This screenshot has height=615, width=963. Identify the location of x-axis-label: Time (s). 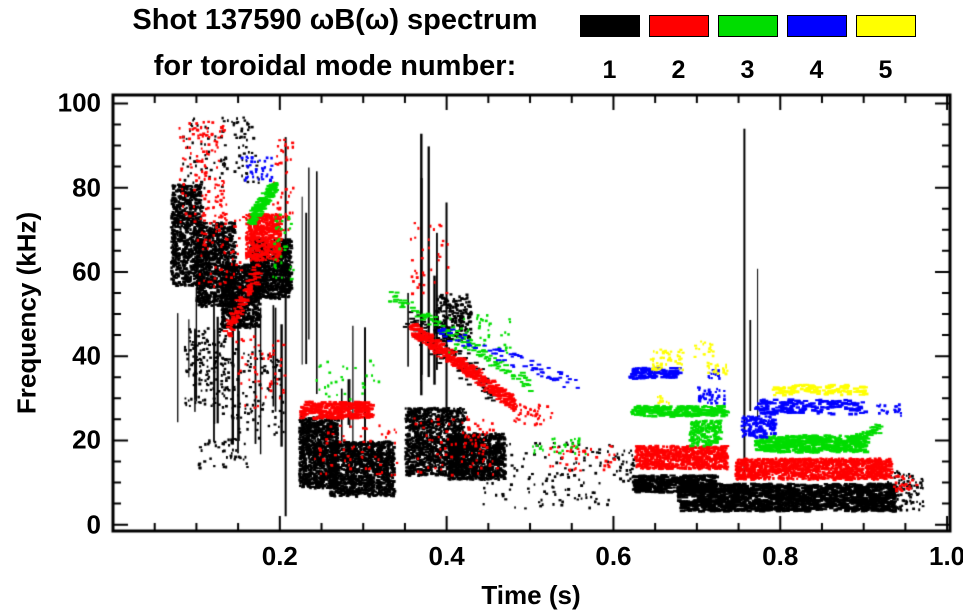
(531, 595).